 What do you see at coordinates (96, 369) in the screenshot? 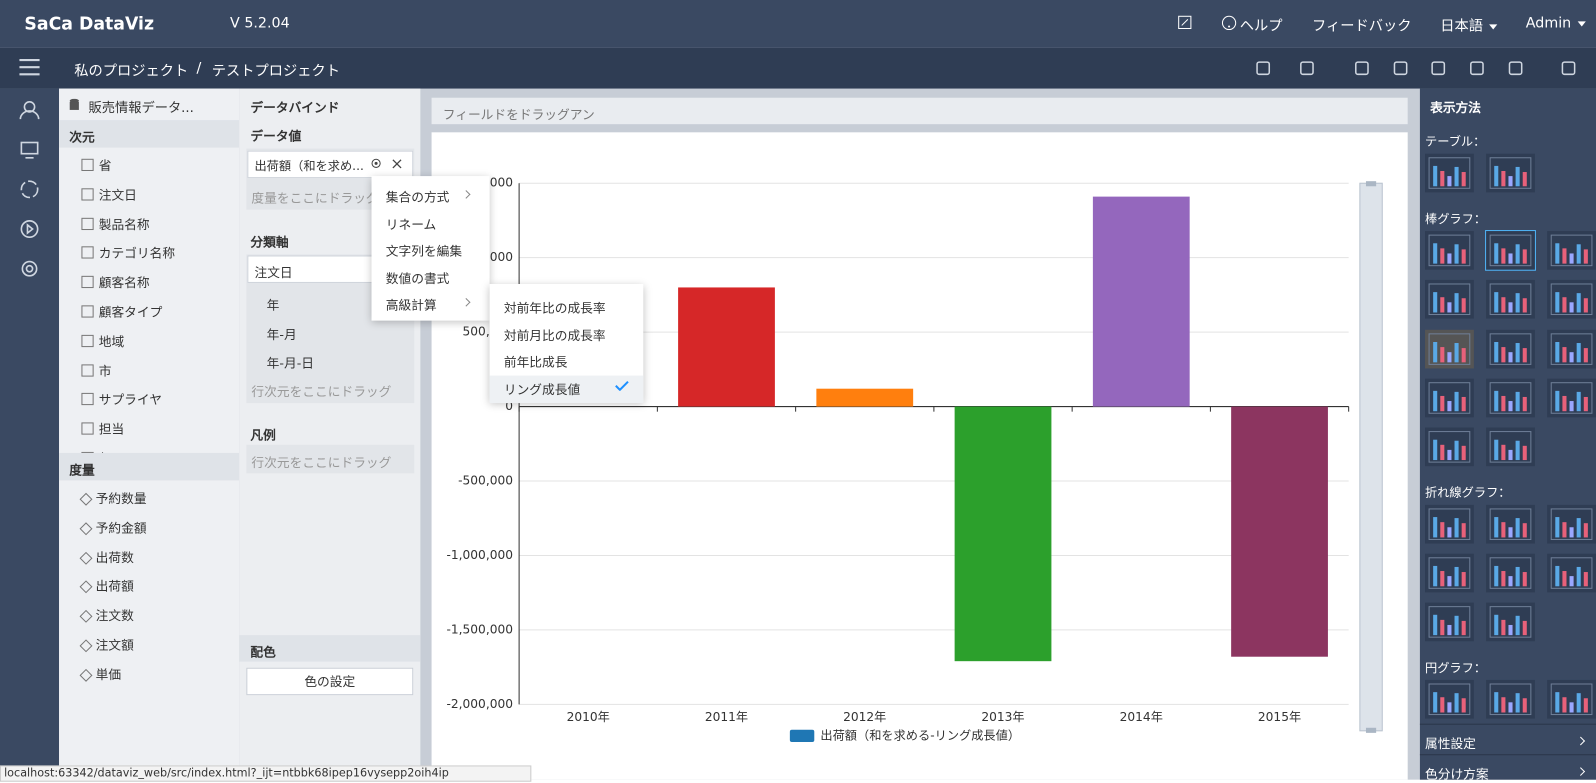
I see `dimension-item: 市` at bounding box center [96, 369].